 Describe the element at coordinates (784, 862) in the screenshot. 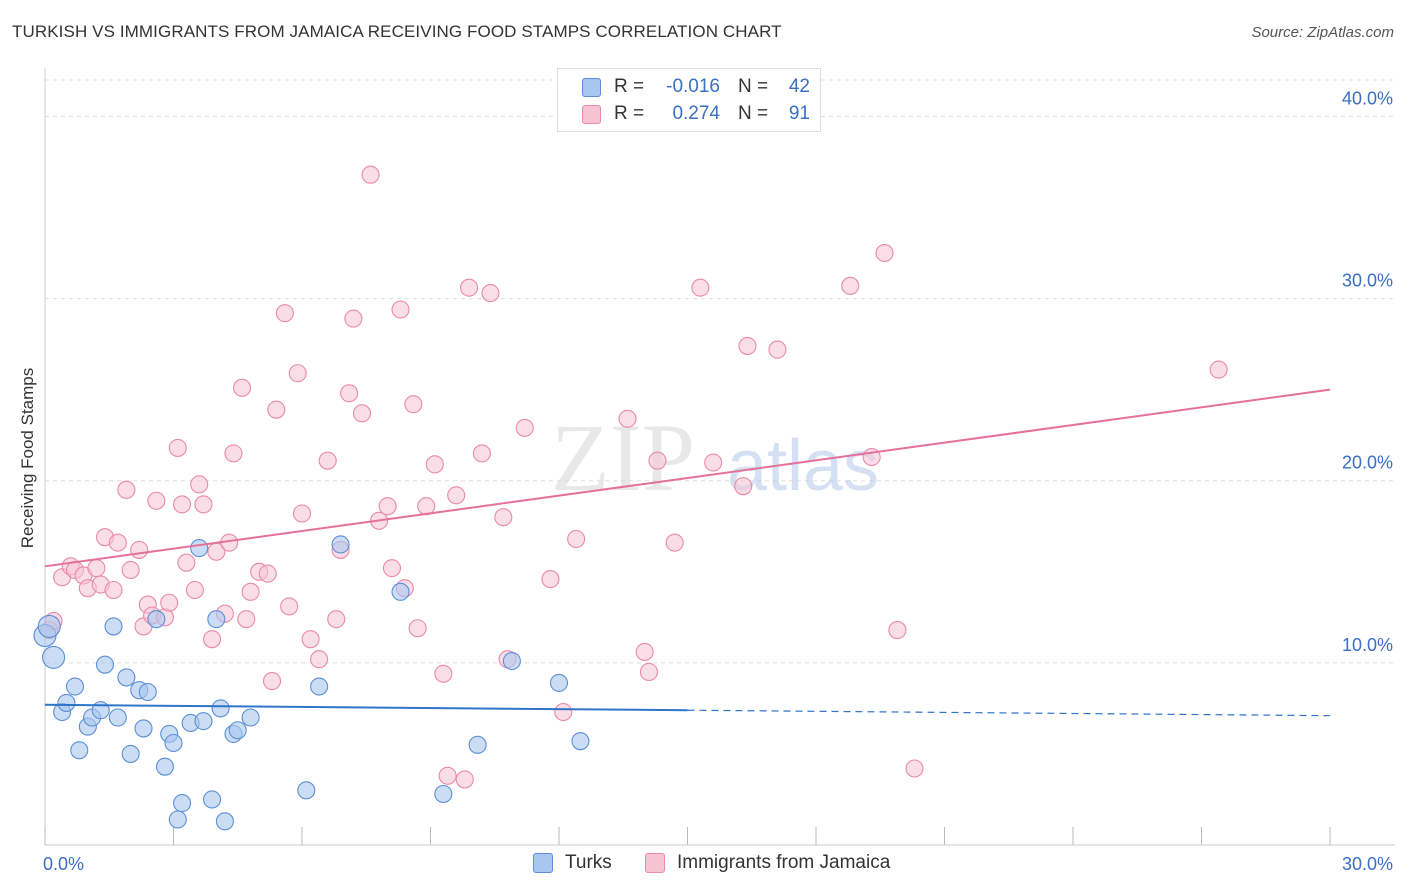

I see `legend-label-jamaica: Immigrants from Jamaica` at that location.